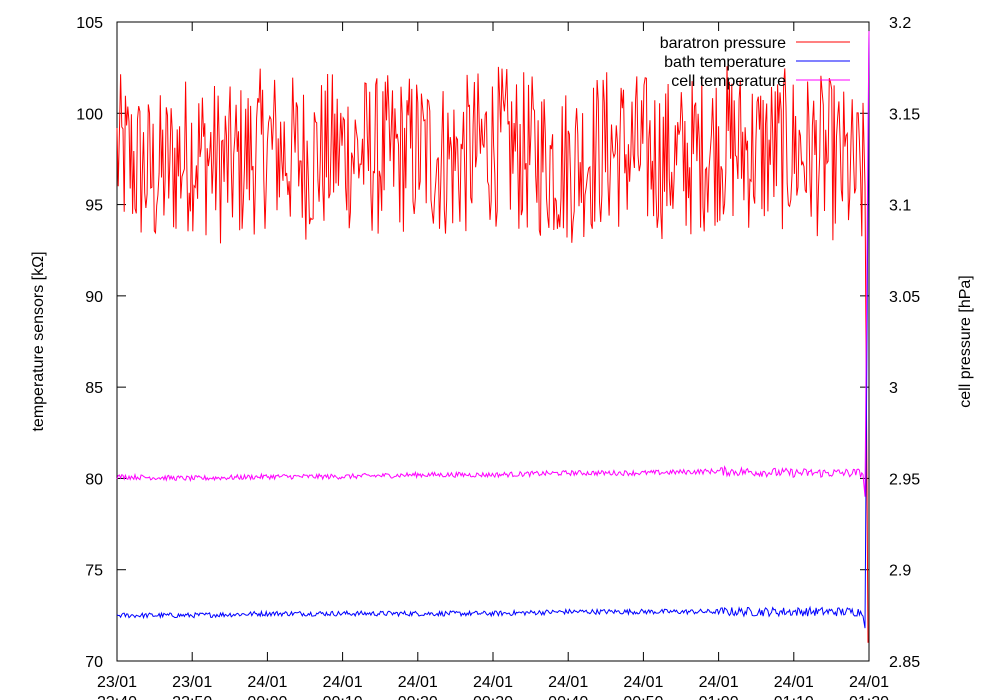 Image resolution: width=1000 pixels, height=700 pixels. What do you see at coordinates (904, 479) in the screenshot?
I see `y-right-tick-label: 2.95` at bounding box center [904, 479].